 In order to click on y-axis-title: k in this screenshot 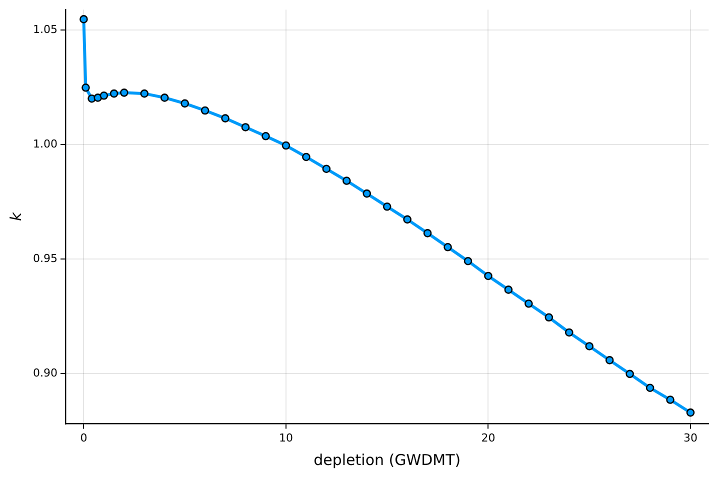, I will do `click(15, 216)`.